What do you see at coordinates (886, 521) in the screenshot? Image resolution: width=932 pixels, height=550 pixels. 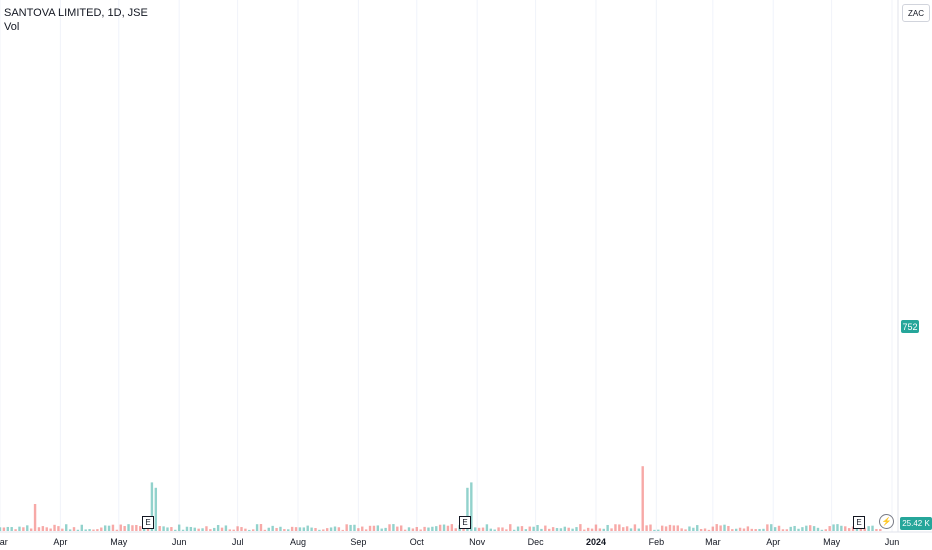 I see `lightning-icon: ⚡` at bounding box center [886, 521].